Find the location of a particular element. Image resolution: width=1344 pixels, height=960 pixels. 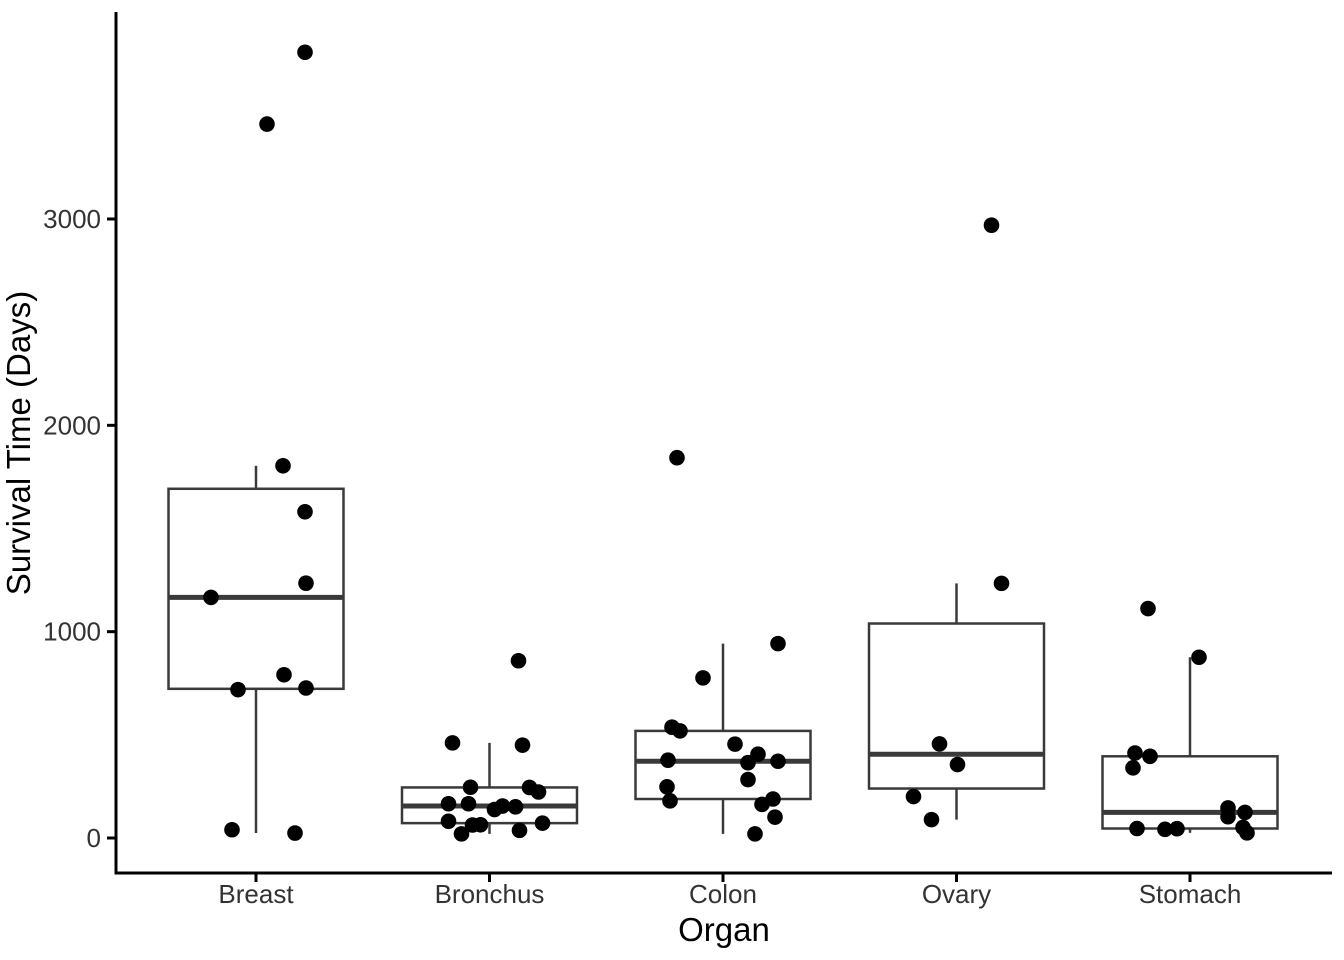

iqr-box is located at coordinates (256, 589).